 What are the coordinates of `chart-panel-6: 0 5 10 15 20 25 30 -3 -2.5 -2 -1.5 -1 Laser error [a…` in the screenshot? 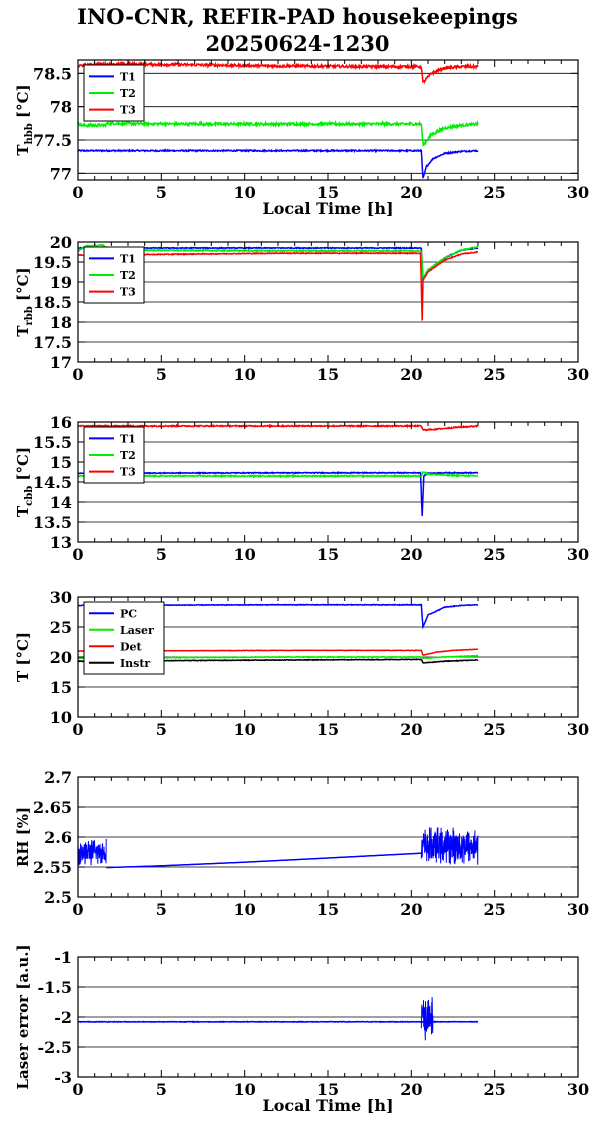 It's located at (301, 1029).